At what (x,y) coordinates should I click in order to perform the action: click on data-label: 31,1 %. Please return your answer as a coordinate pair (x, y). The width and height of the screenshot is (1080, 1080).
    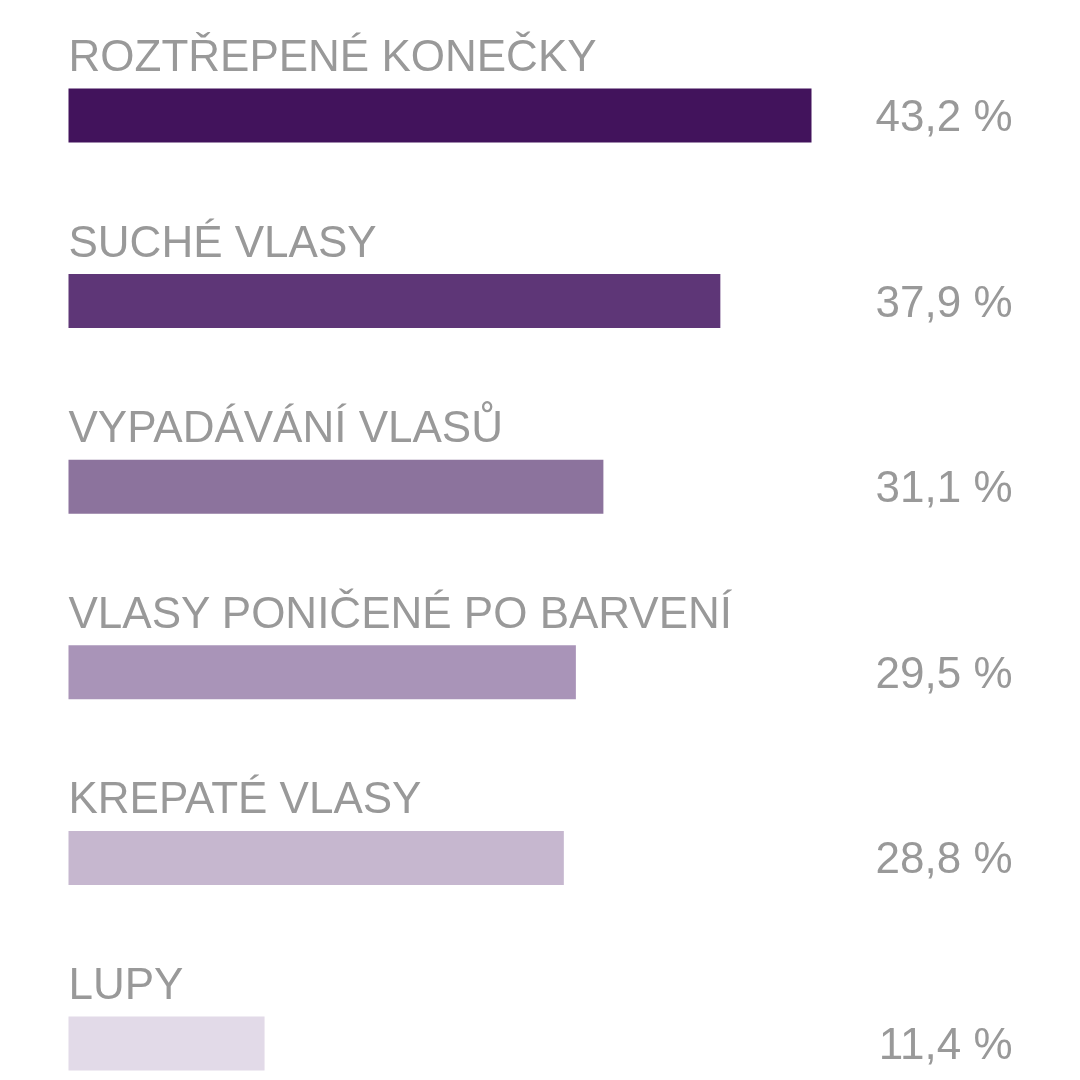
    Looking at the image, I should click on (944, 487).